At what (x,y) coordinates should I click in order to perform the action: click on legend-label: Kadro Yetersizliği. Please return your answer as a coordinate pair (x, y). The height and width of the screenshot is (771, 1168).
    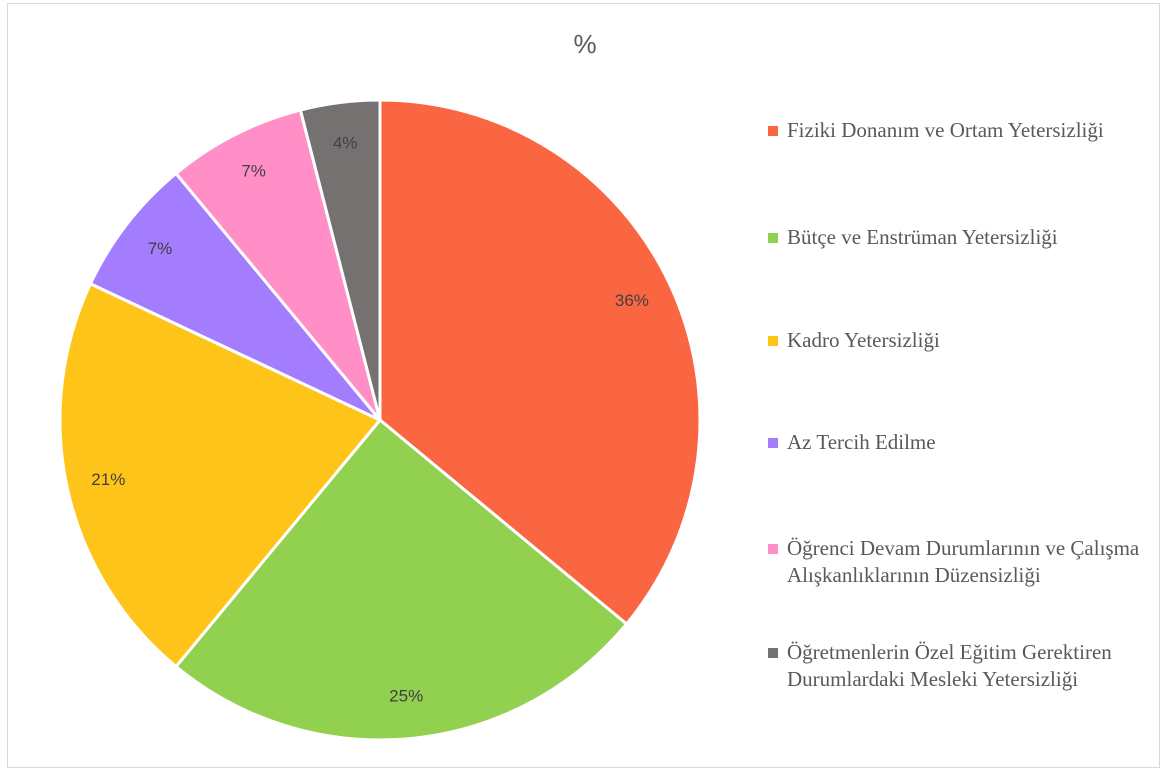
    Looking at the image, I should click on (863, 340).